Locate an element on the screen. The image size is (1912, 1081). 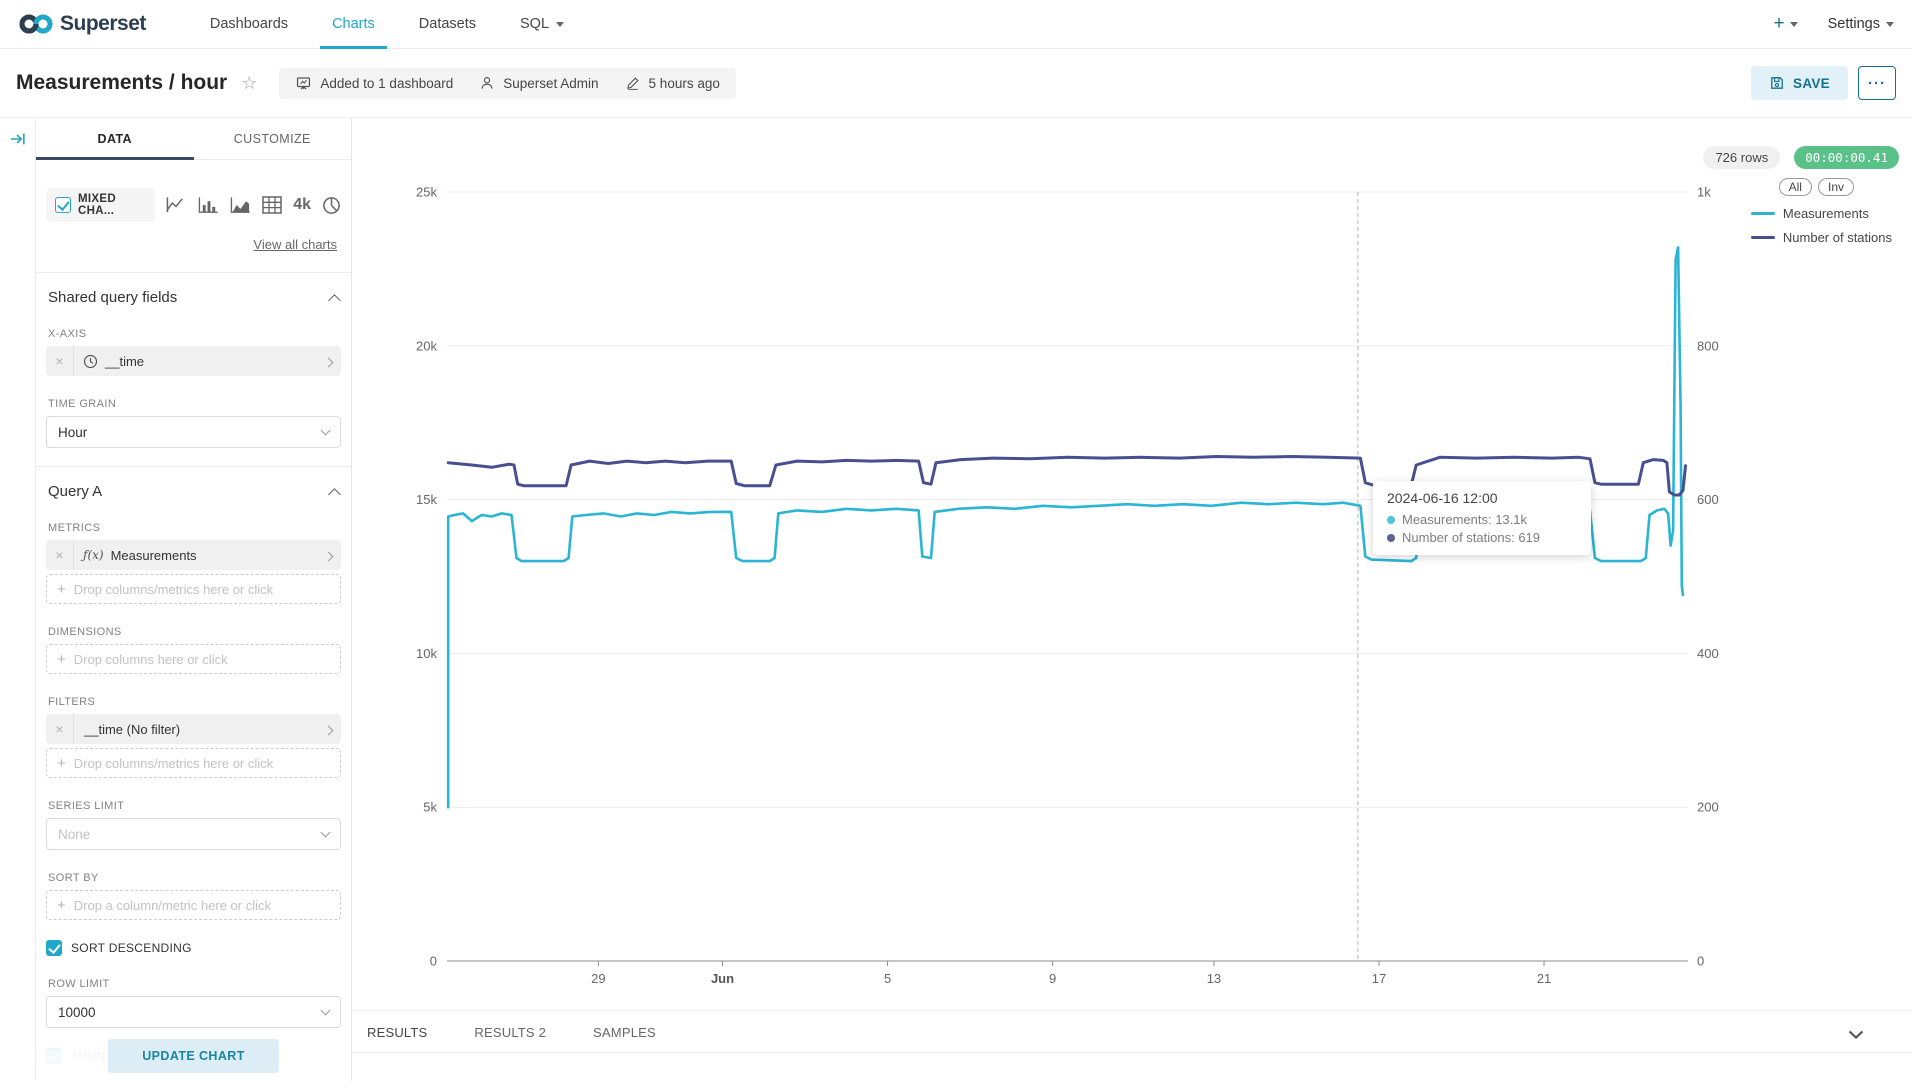
metrics-label: METRICS is located at coordinates (74, 528).